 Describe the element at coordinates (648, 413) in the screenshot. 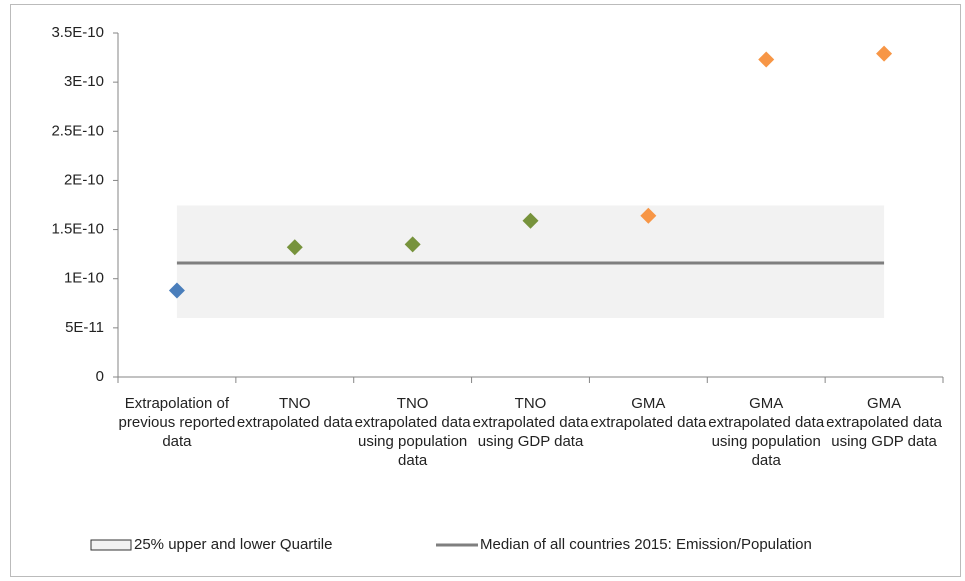

I see `x-tick-label: GMA extrapolated data` at that location.